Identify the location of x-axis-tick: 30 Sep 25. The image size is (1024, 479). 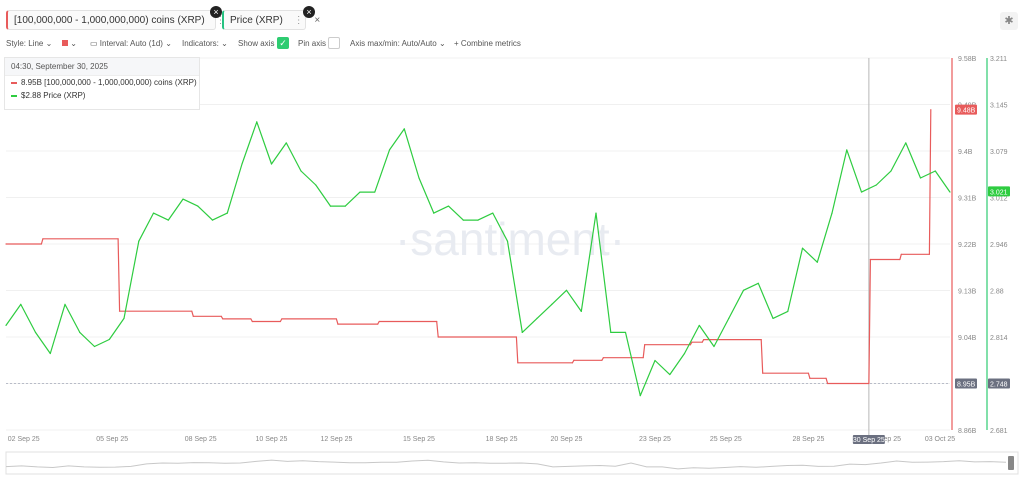
(885, 439).